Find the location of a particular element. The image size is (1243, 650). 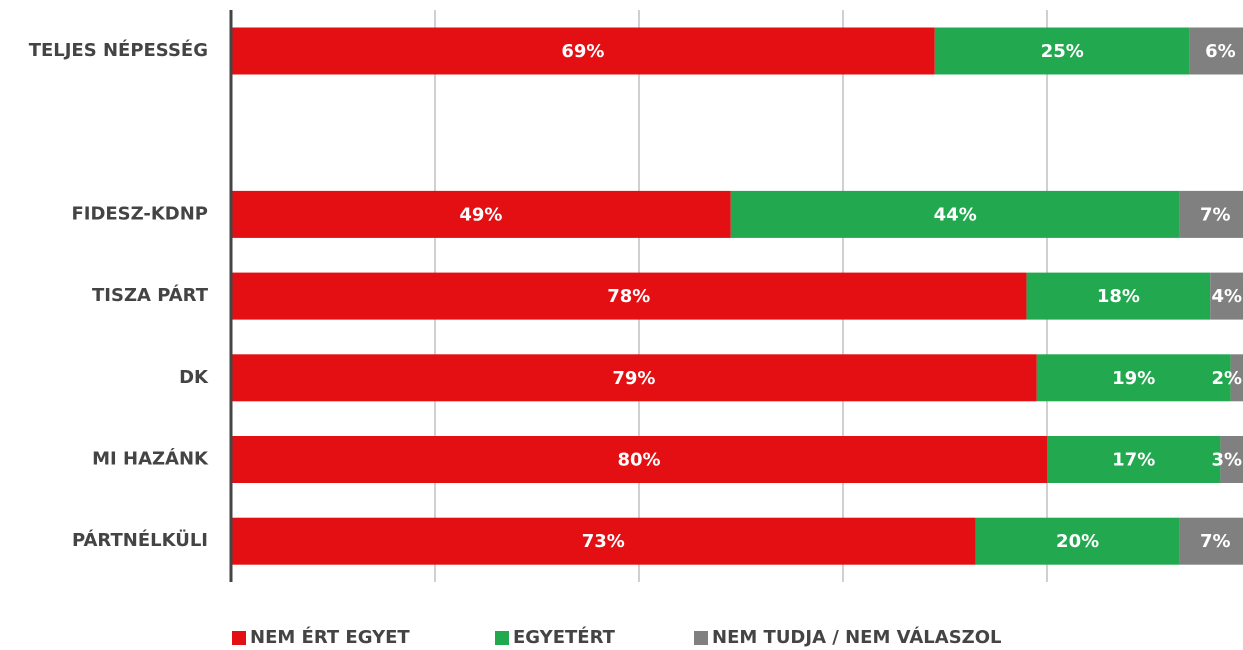

data-label: 49% is located at coordinates (480, 214).